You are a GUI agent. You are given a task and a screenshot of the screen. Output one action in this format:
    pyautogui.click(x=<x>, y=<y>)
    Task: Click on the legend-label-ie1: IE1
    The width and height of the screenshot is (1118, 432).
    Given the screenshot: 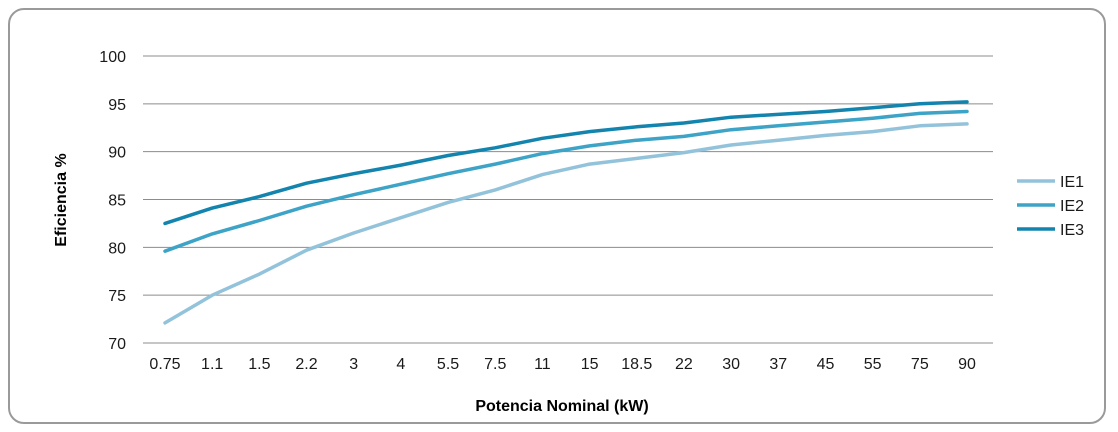 What is the action you would take?
    pyautogui.click(x=1072, y=182)
    